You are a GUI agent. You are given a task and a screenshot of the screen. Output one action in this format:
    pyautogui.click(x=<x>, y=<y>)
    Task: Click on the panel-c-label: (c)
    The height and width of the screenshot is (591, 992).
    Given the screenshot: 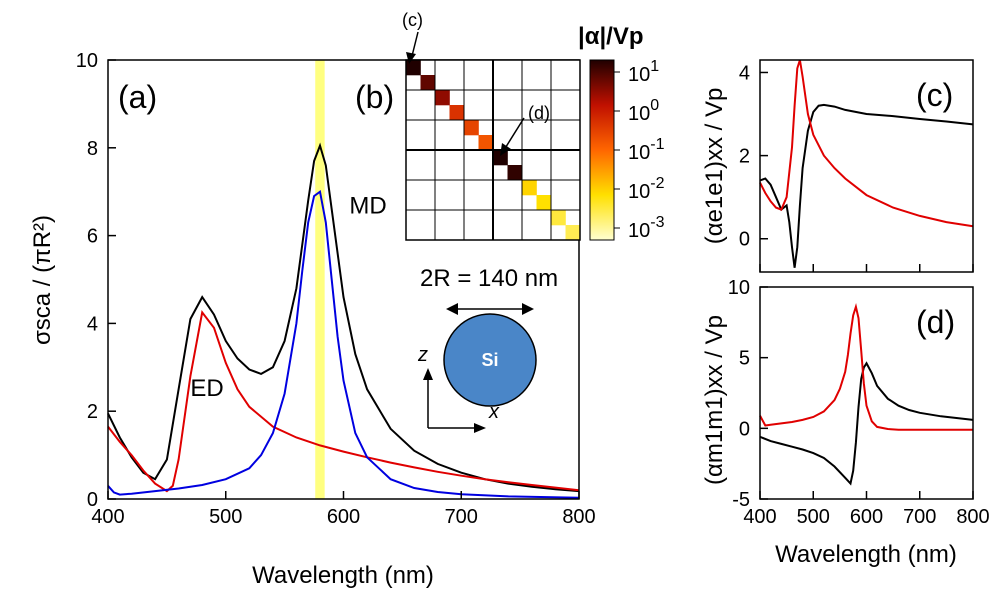 What is the action you would take?
    pyautogui.click(x=934, y=95)
    